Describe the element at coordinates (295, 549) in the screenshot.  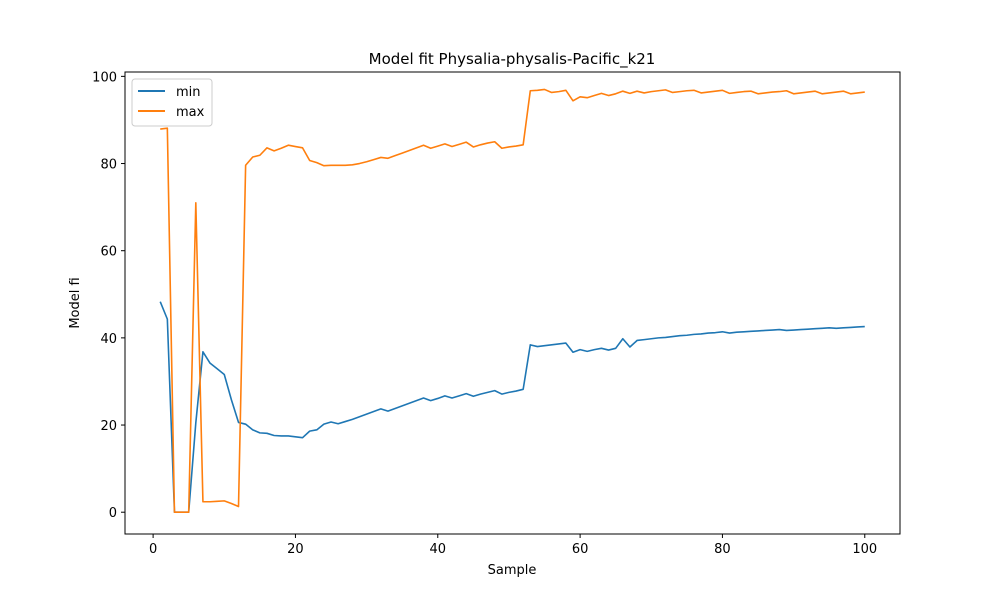
I see `x-tick-label: 20` at that location.